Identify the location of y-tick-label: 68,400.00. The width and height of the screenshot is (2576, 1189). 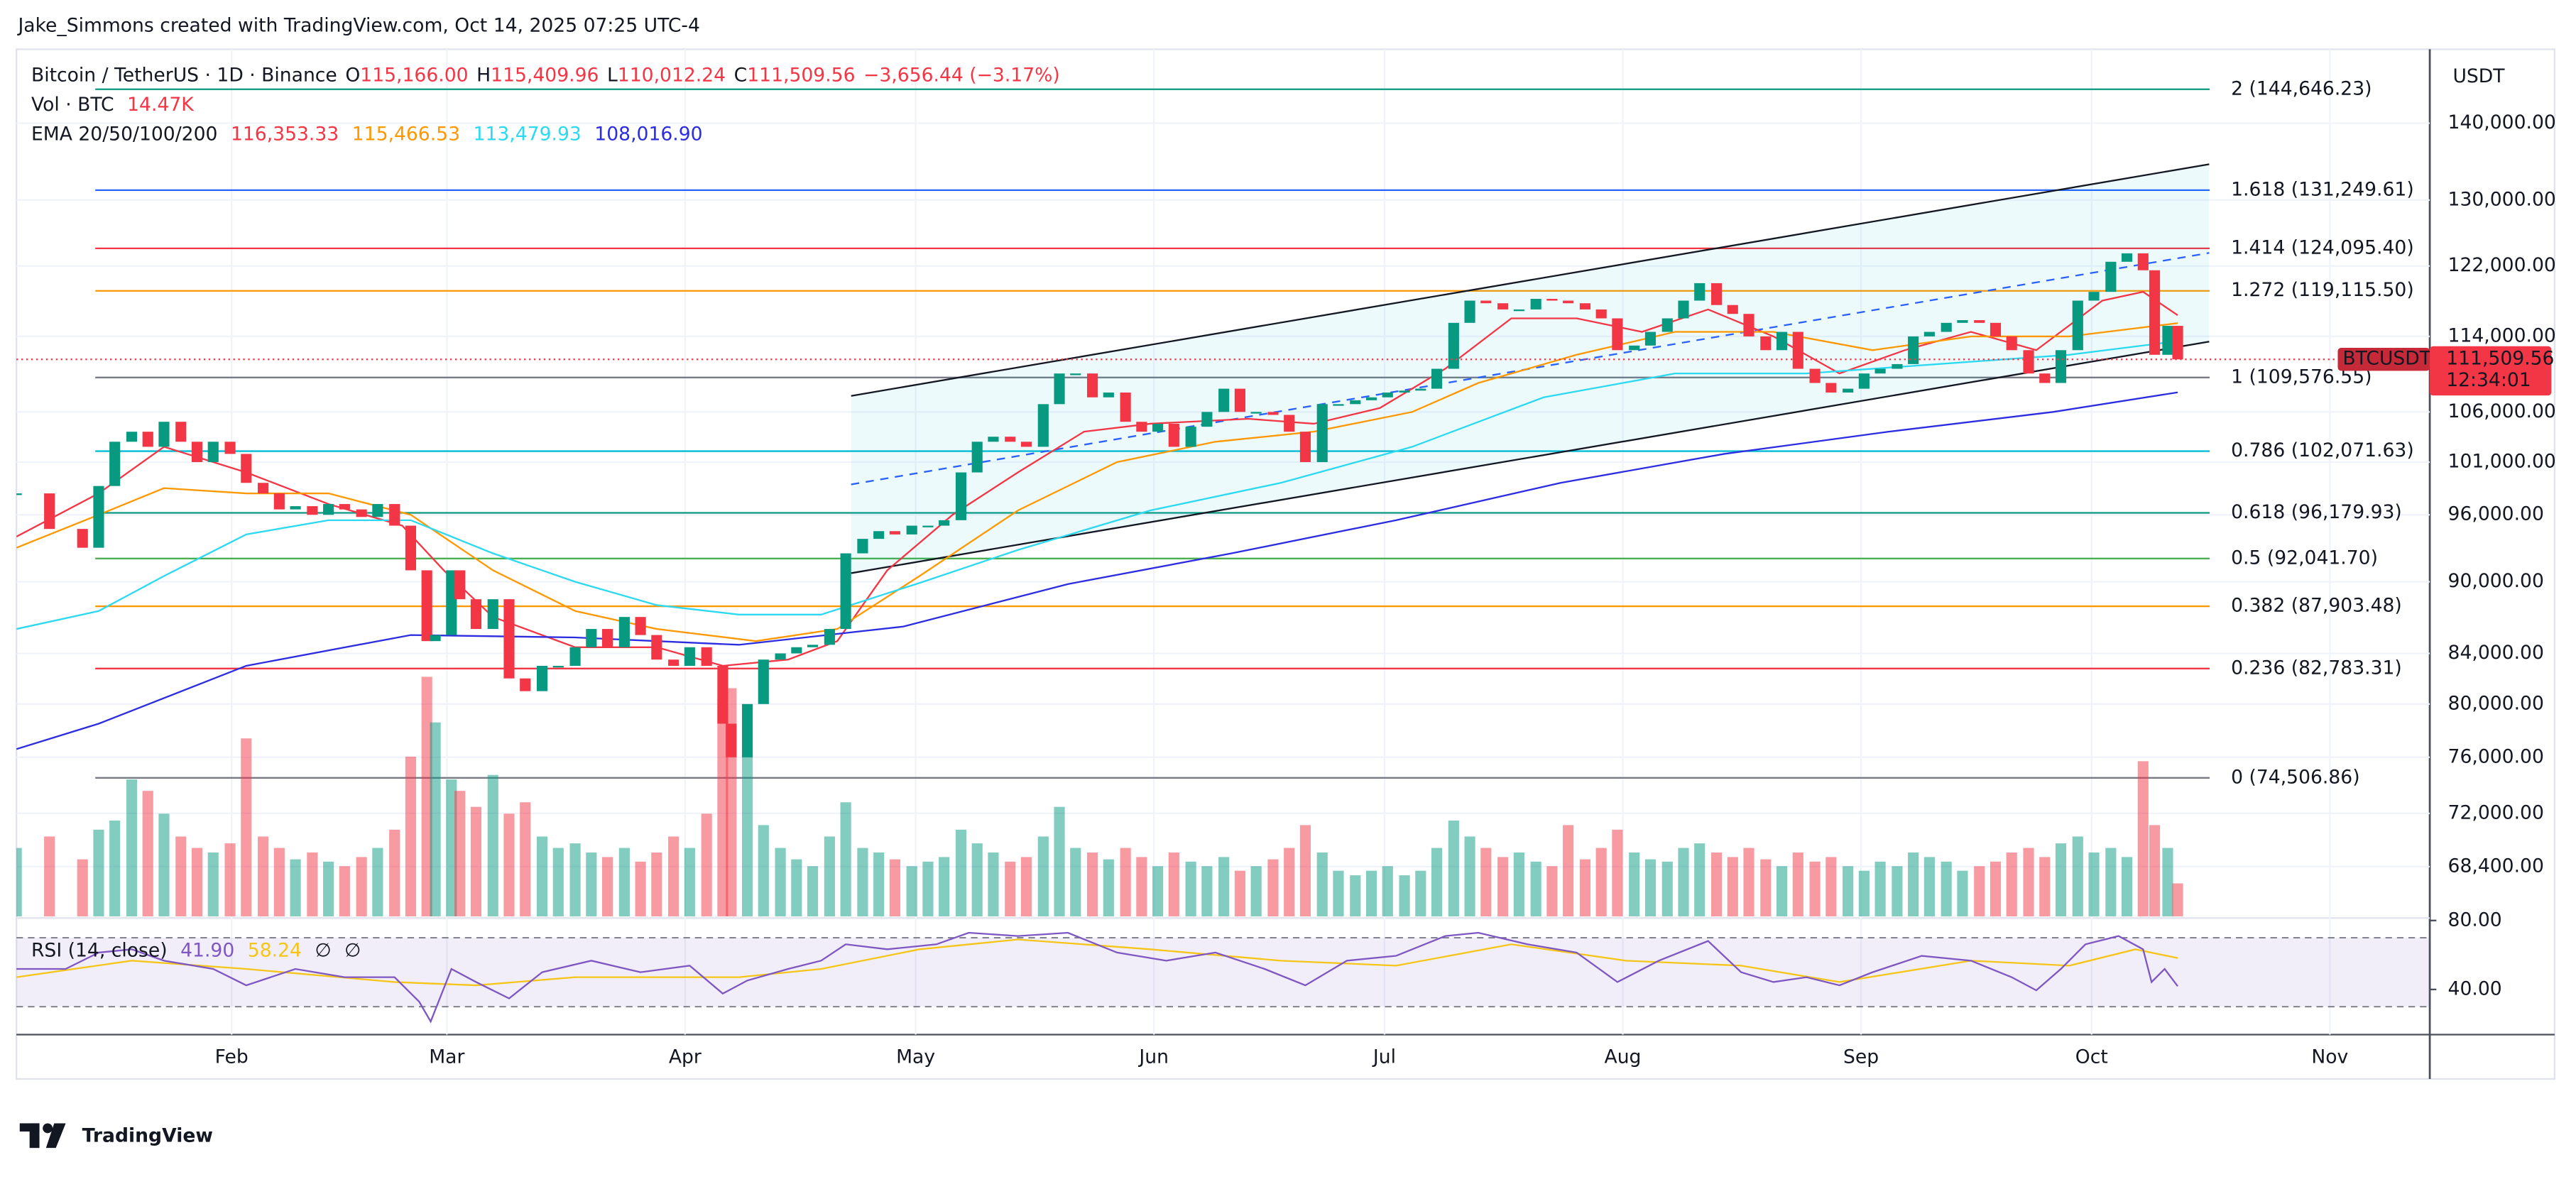
(2496, 866).